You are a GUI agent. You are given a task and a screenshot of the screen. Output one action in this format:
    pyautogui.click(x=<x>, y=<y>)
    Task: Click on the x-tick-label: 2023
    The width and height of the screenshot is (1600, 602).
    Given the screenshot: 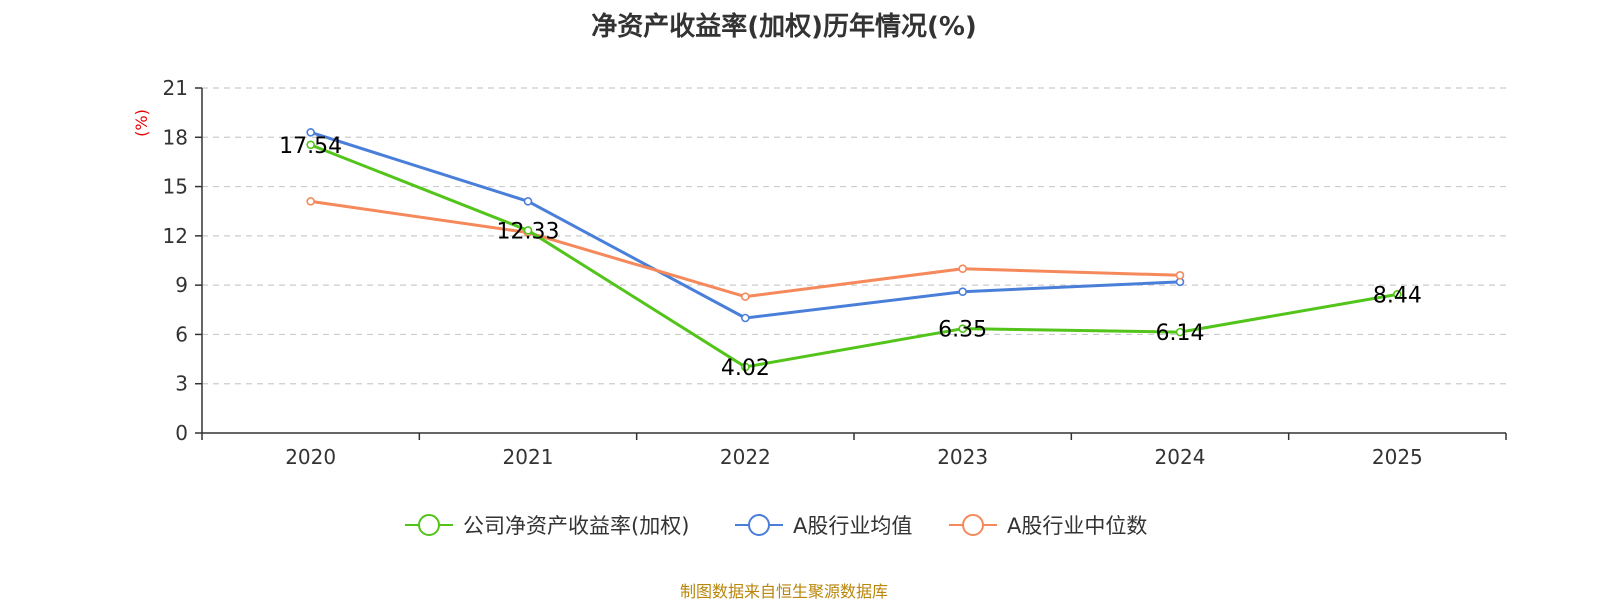 What is the action you would take?
    pyautogui.click(x=962, y=457)
    